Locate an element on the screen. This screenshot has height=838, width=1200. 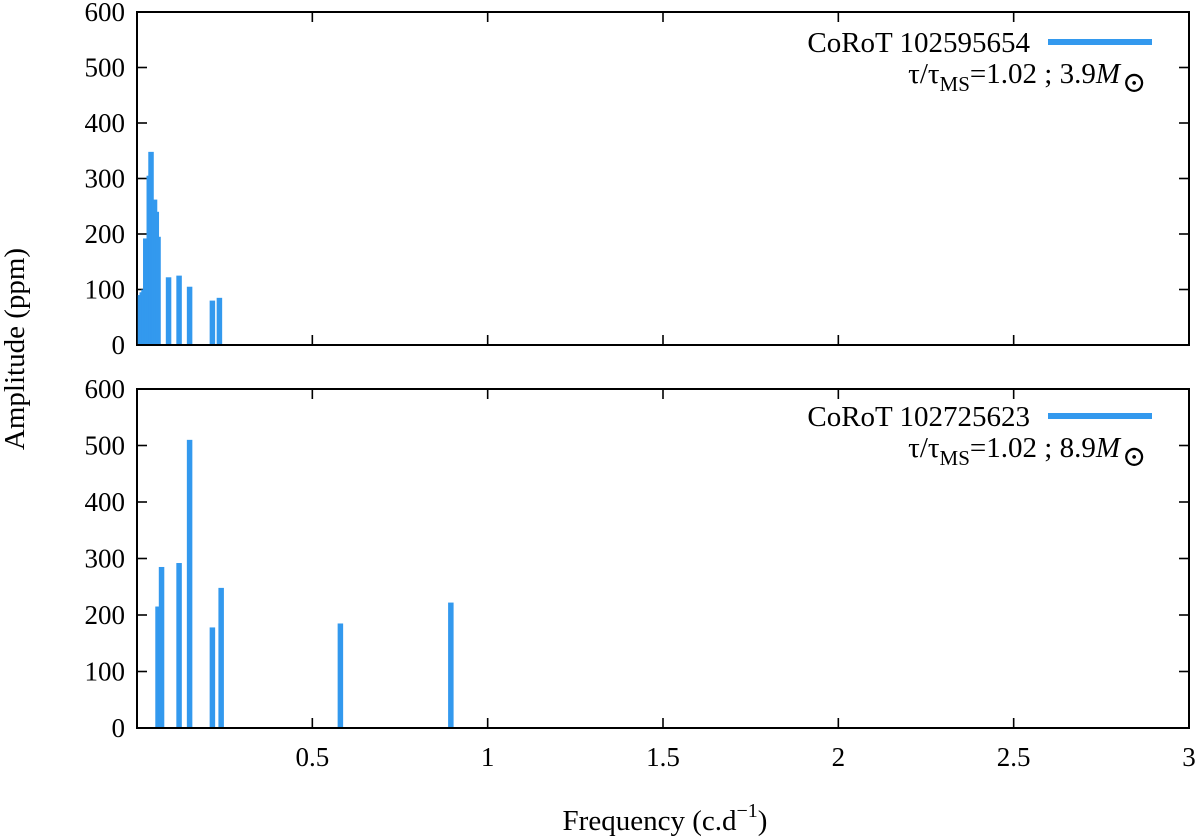
y-axis-title: Amplitude (ppm) is located at coordinates (15, 349).